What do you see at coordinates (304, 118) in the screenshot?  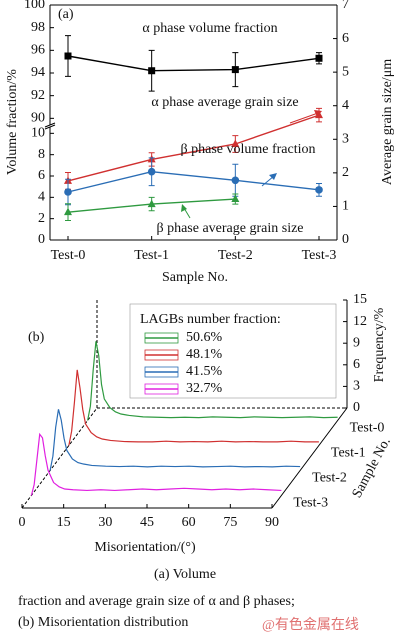 I see `arrow` at bounding box center [304, 118].